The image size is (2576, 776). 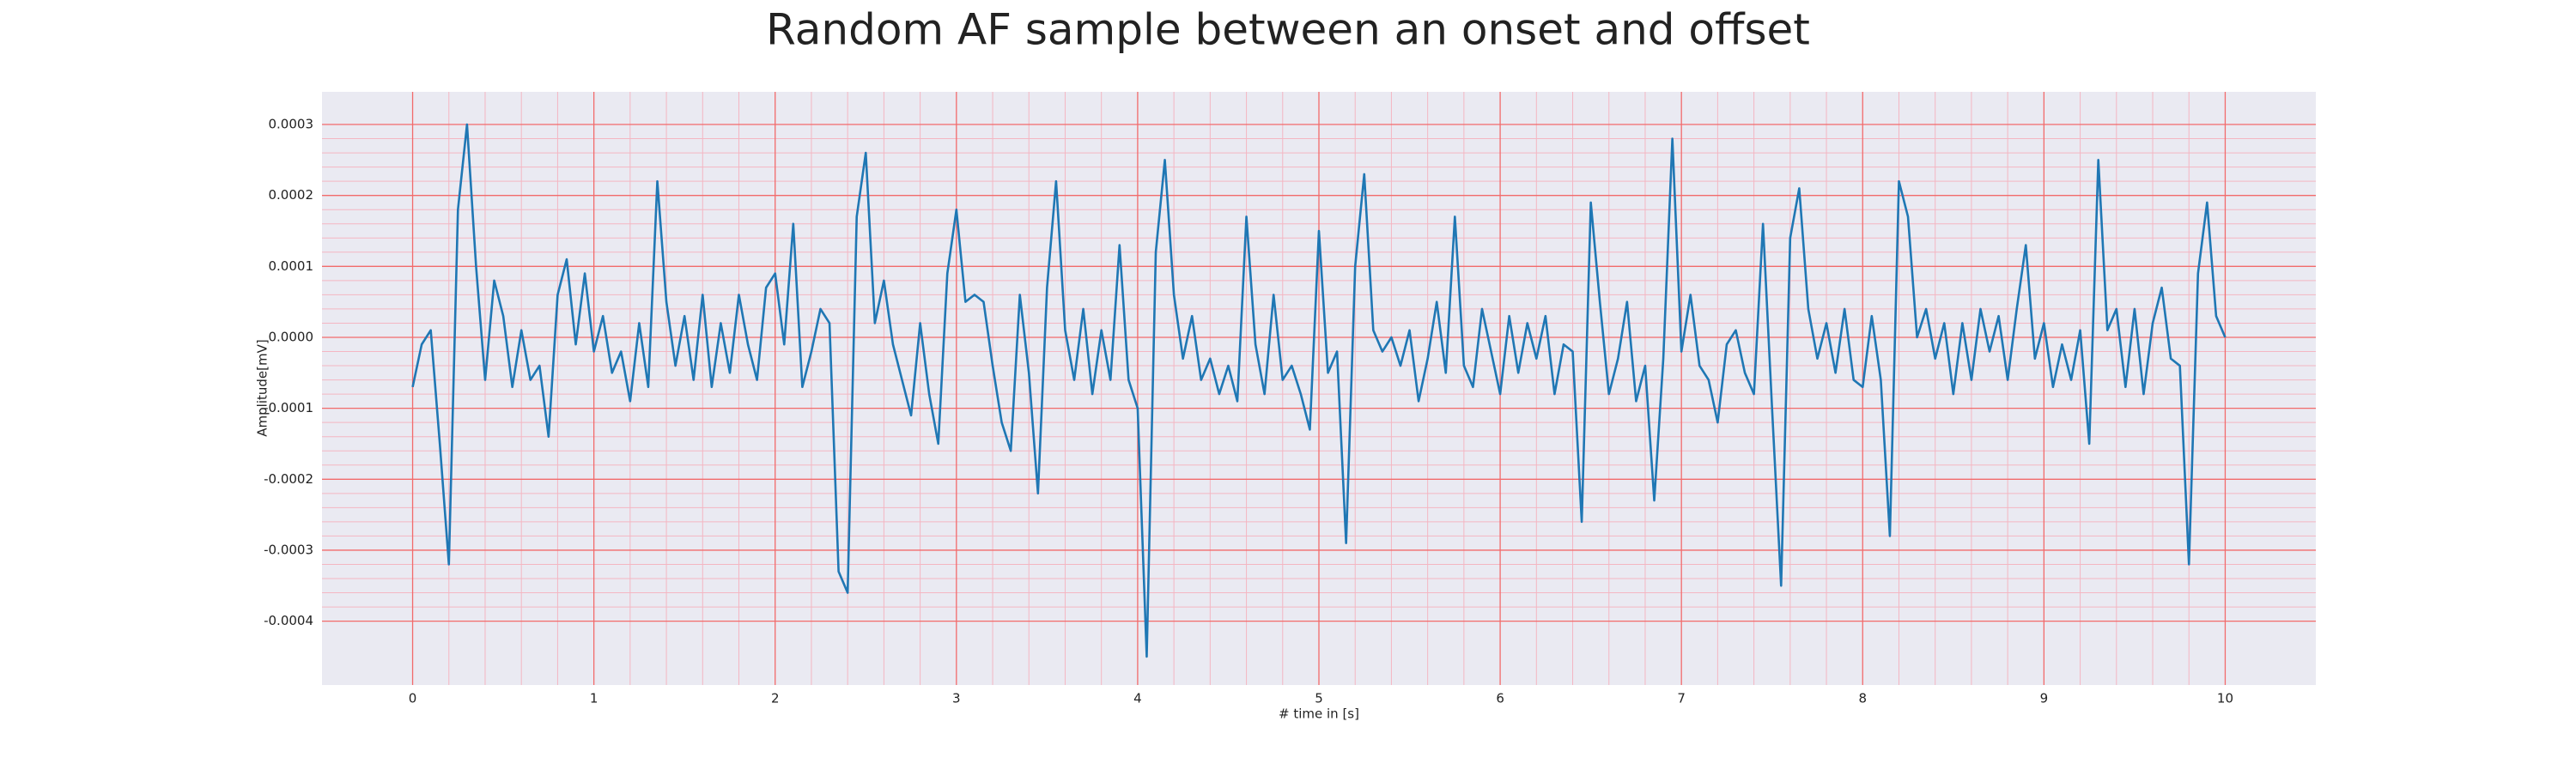 What do you see at coordinates (289, 620) in the screenshot?
I see `y-tick-label: -0.0004` at bounding box center [289, 620].